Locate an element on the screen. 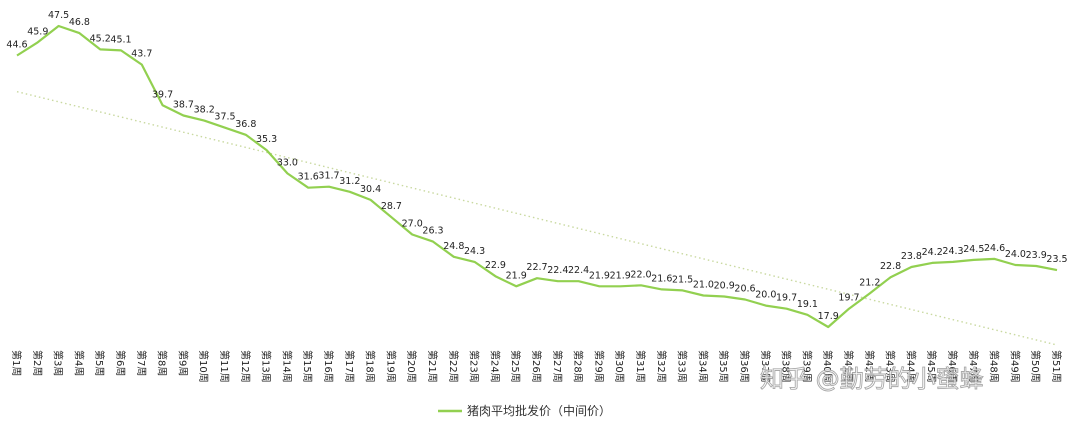 The height and width of the screenshot is (425, 1080). data-label: 38.7 is located at coordinates (183, 105).